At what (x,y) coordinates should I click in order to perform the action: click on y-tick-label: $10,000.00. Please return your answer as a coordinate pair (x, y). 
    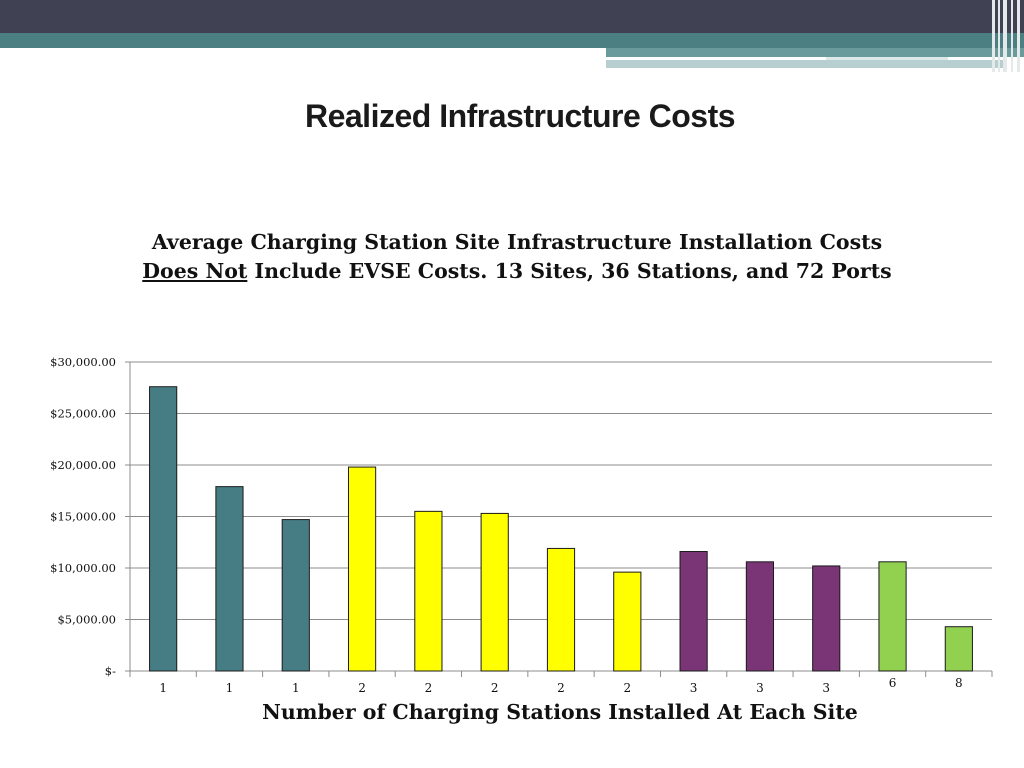
    Looking at the image, I should click on (83, 568).